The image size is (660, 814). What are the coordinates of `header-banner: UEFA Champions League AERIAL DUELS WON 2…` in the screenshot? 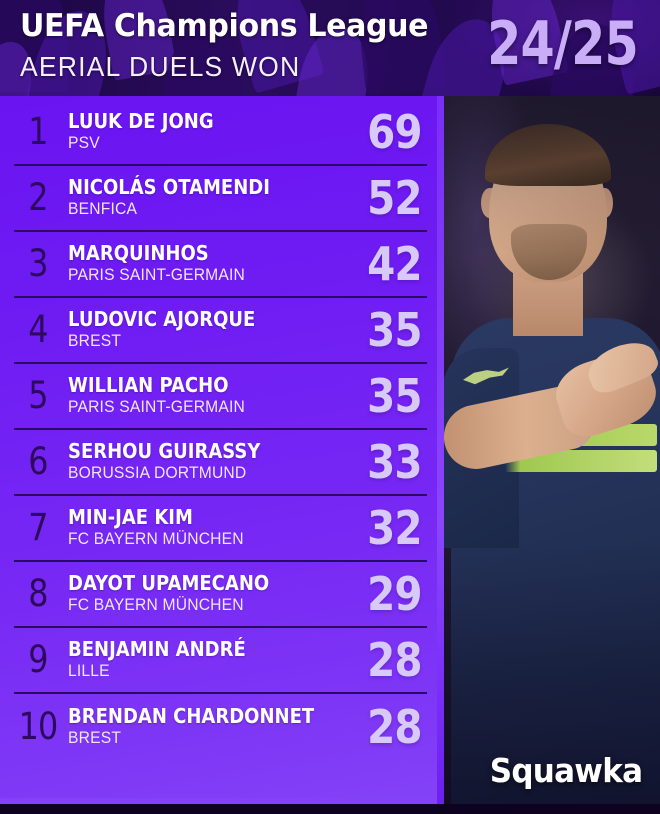 It's located at (330, 48).